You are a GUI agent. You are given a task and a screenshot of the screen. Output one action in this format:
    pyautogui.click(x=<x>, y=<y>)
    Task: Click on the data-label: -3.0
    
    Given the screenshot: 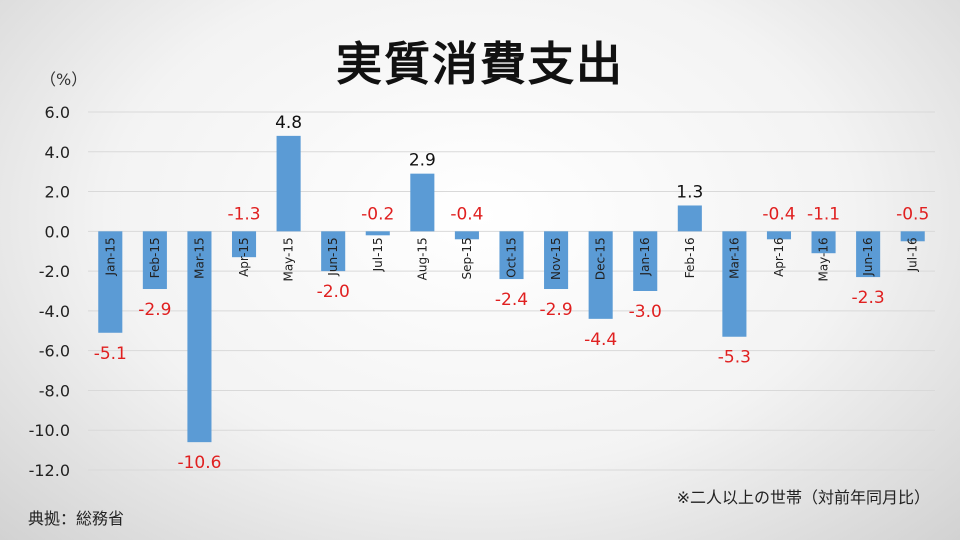 What is the action you would take?
    pyautogui.click(x=645, y=312)
    